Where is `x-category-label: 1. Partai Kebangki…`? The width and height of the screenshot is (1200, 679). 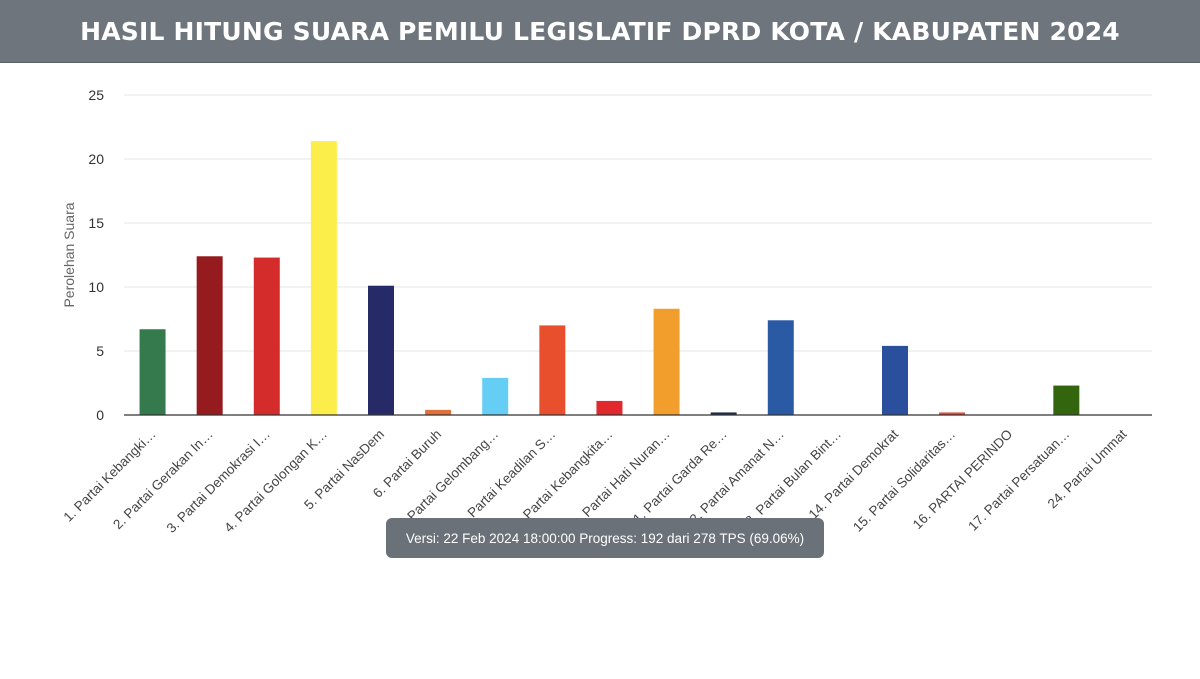 x-category-label: 1. Partai Kebangki… is located at coordinates (110, 476).